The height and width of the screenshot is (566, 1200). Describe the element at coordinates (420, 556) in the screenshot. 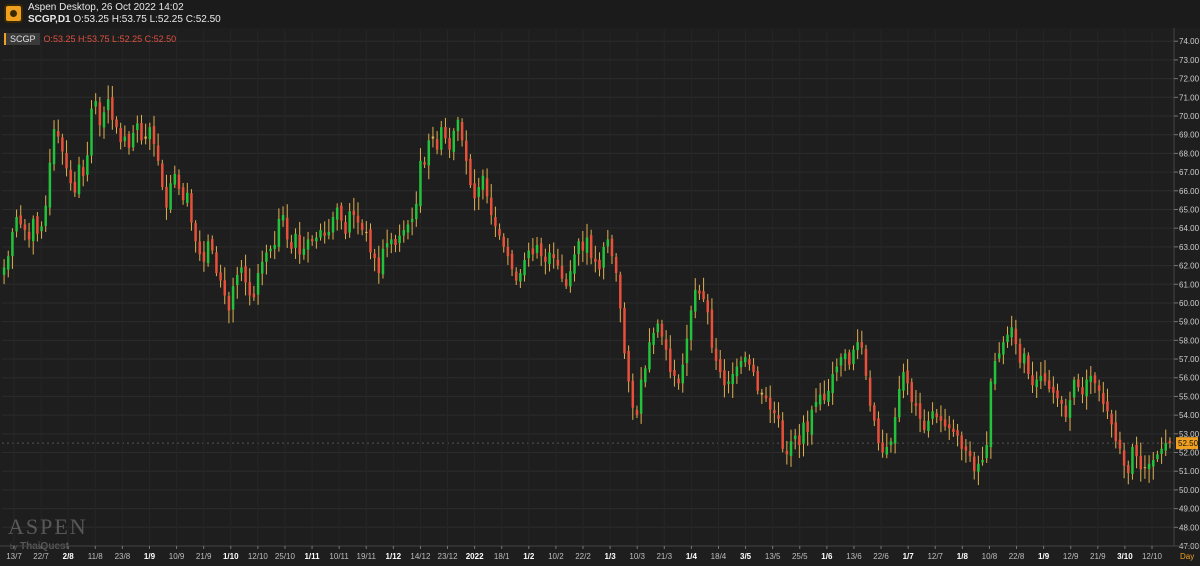

I see `x-tick-label: 14/12` at that location.